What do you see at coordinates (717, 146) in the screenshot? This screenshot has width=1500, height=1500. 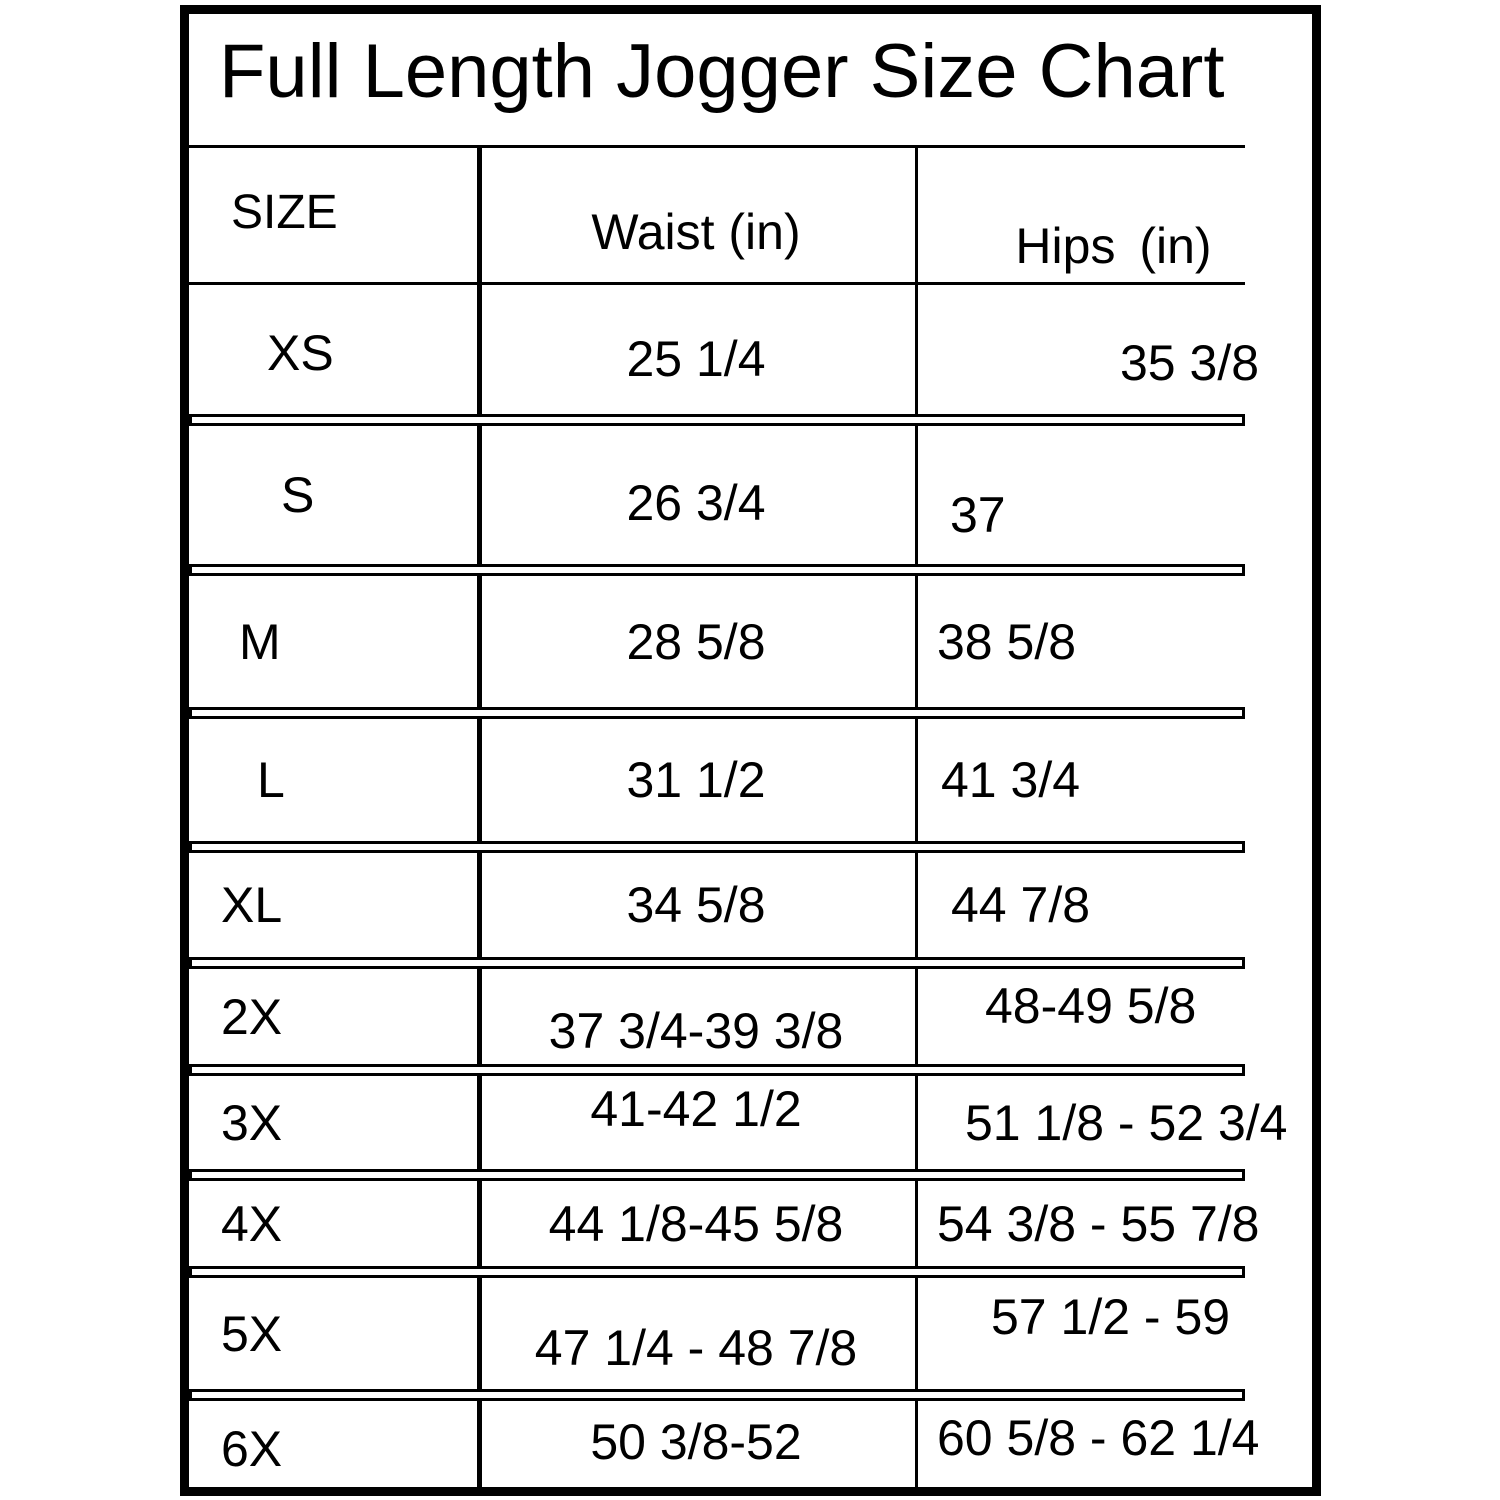 I see `title-underline` at bounding box center [717, 146].